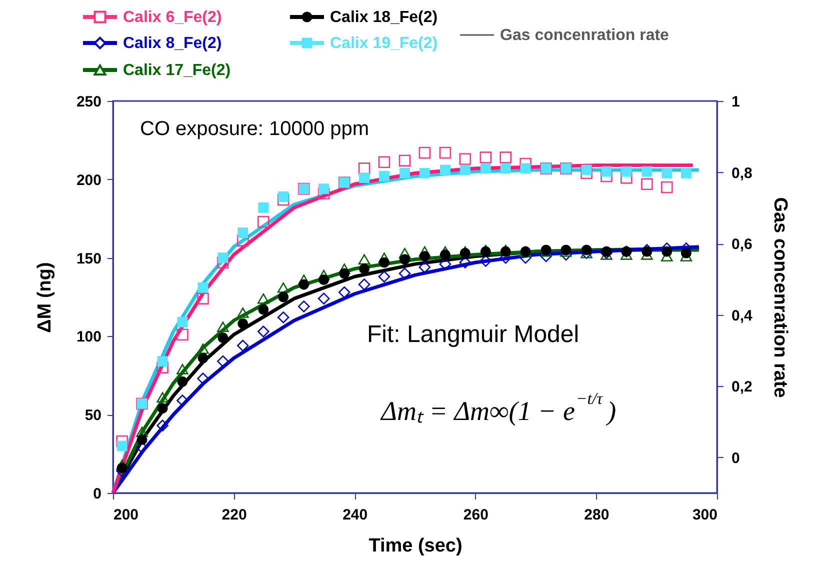 This screenshot has height=576, width=820. I want to click on y-tick-label: 100, so click(89, 337).